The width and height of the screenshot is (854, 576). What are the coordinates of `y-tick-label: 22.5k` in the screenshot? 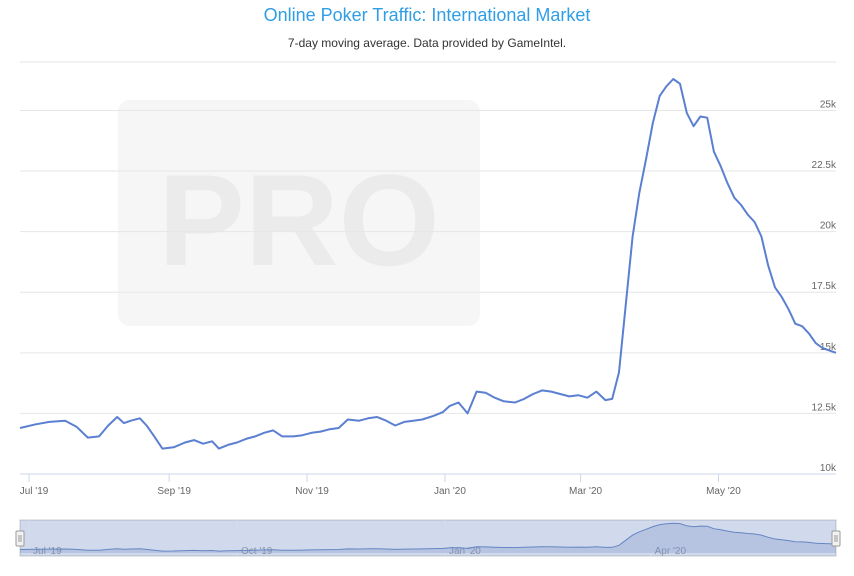 It's located at (824, 165).